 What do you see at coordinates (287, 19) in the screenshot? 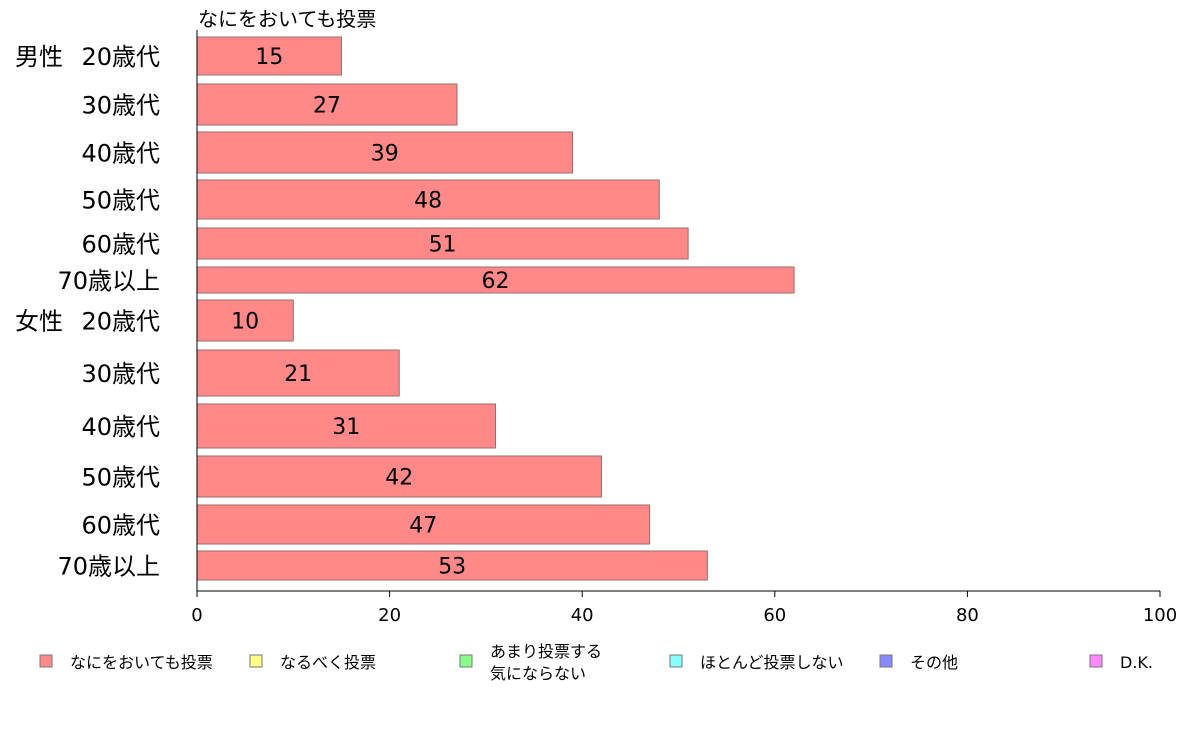
I see `chart-title: なにをおいても投票` at bounding box center [287, 19].